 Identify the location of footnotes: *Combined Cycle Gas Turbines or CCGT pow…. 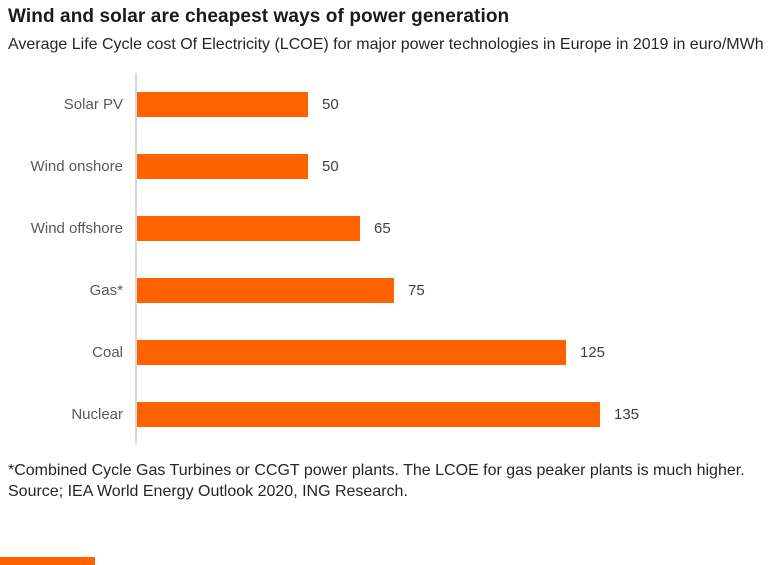
(386, 482).